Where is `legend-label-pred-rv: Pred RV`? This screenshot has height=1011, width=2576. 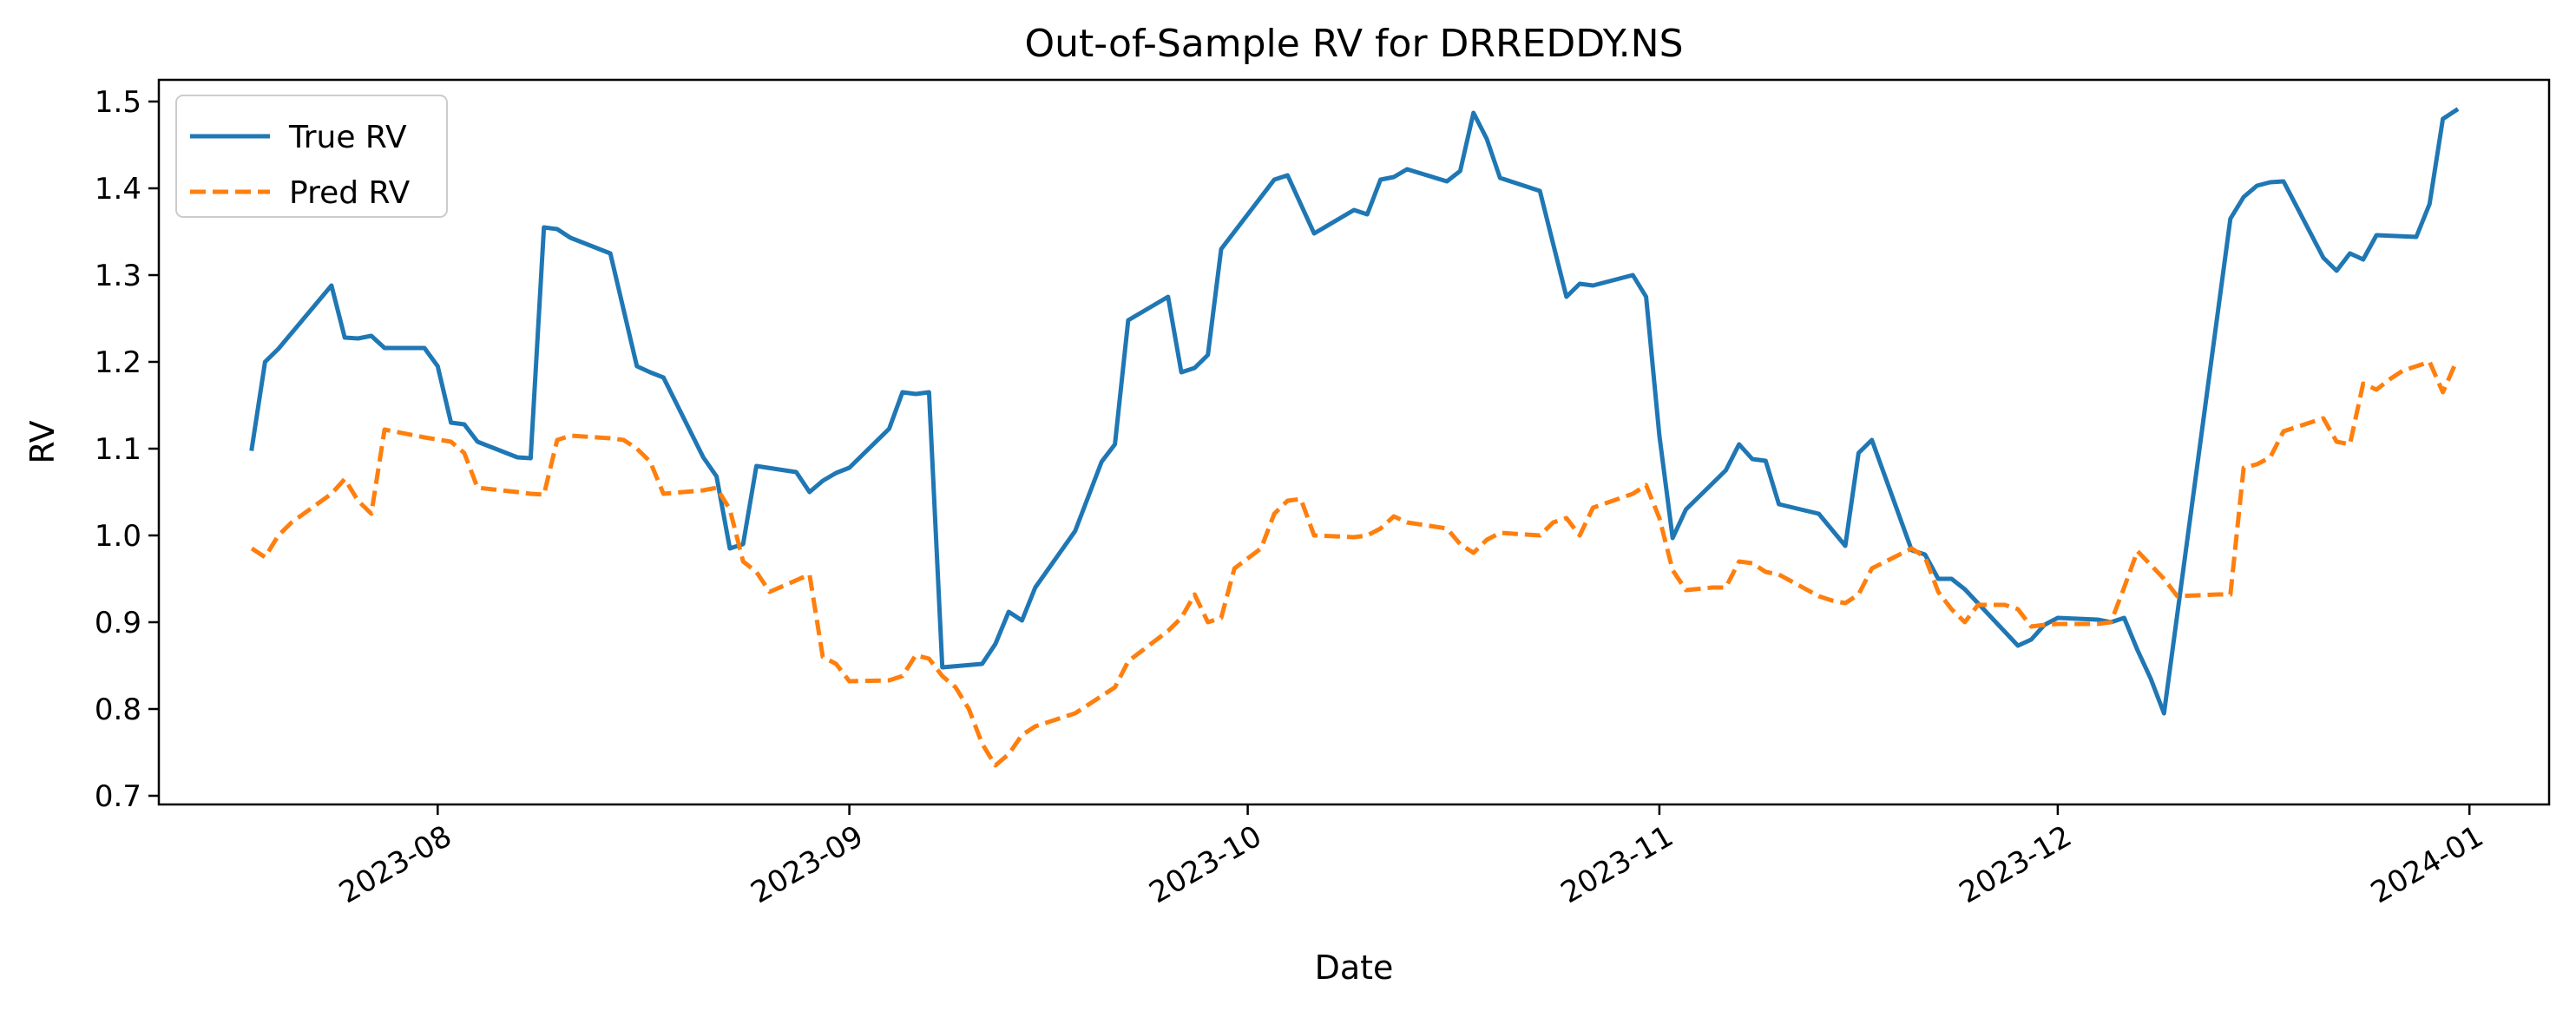
legend-label-pred-rv: Pred RV is located at coordinates (350, 193).